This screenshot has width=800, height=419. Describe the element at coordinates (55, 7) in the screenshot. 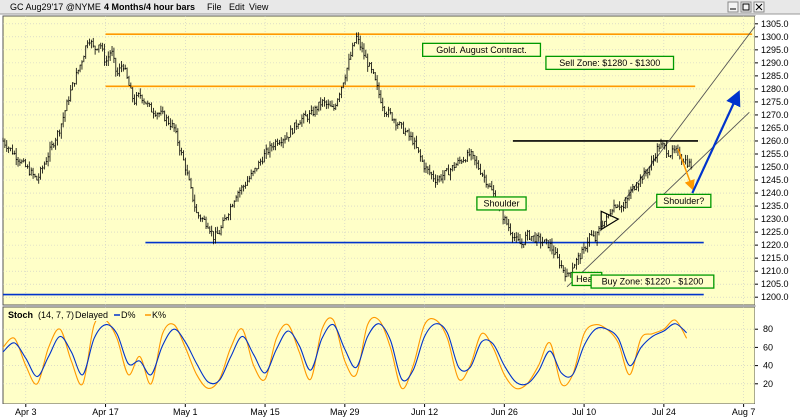

I see `window-title: GC Aug29'17 @NYME` at that location.